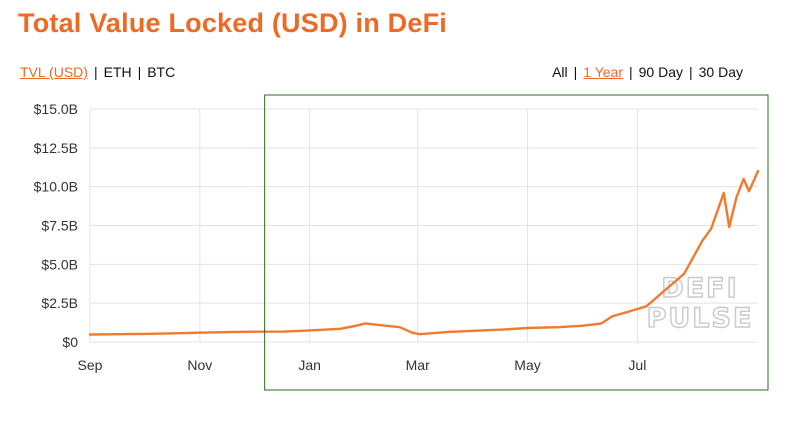  I want to click on y-tick-label: $0, so click(70, 342).